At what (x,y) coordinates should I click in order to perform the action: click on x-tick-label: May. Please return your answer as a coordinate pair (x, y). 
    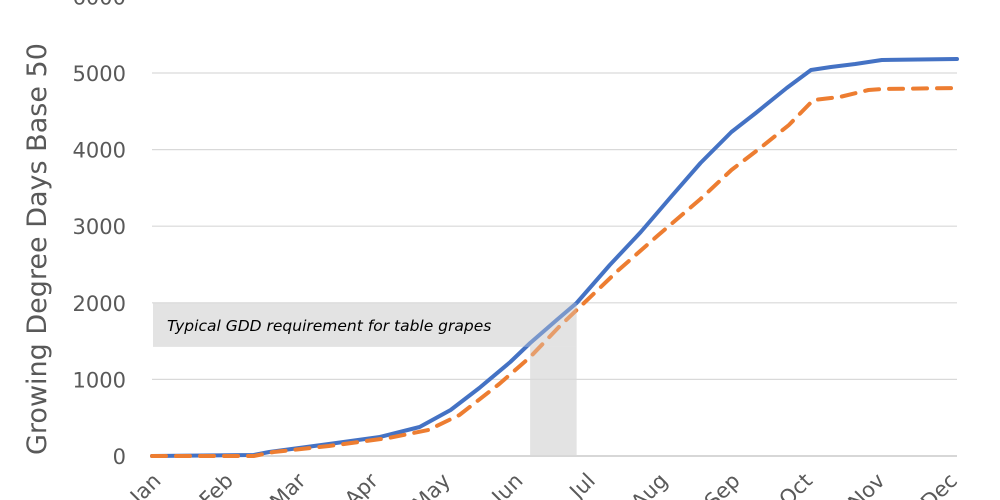
    Looking at the image, I should click on (431, 484).